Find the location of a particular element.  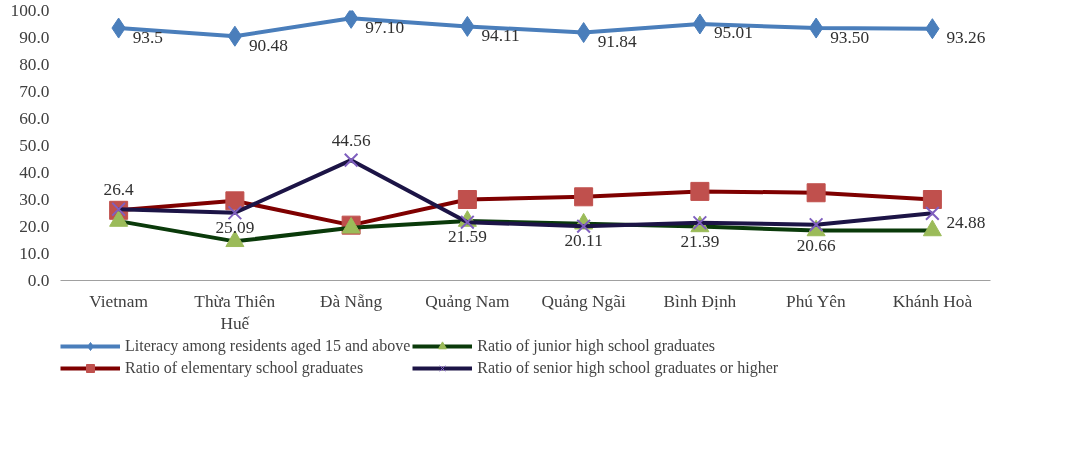

data-label: 25.09 is located at coordinates (235, 227).